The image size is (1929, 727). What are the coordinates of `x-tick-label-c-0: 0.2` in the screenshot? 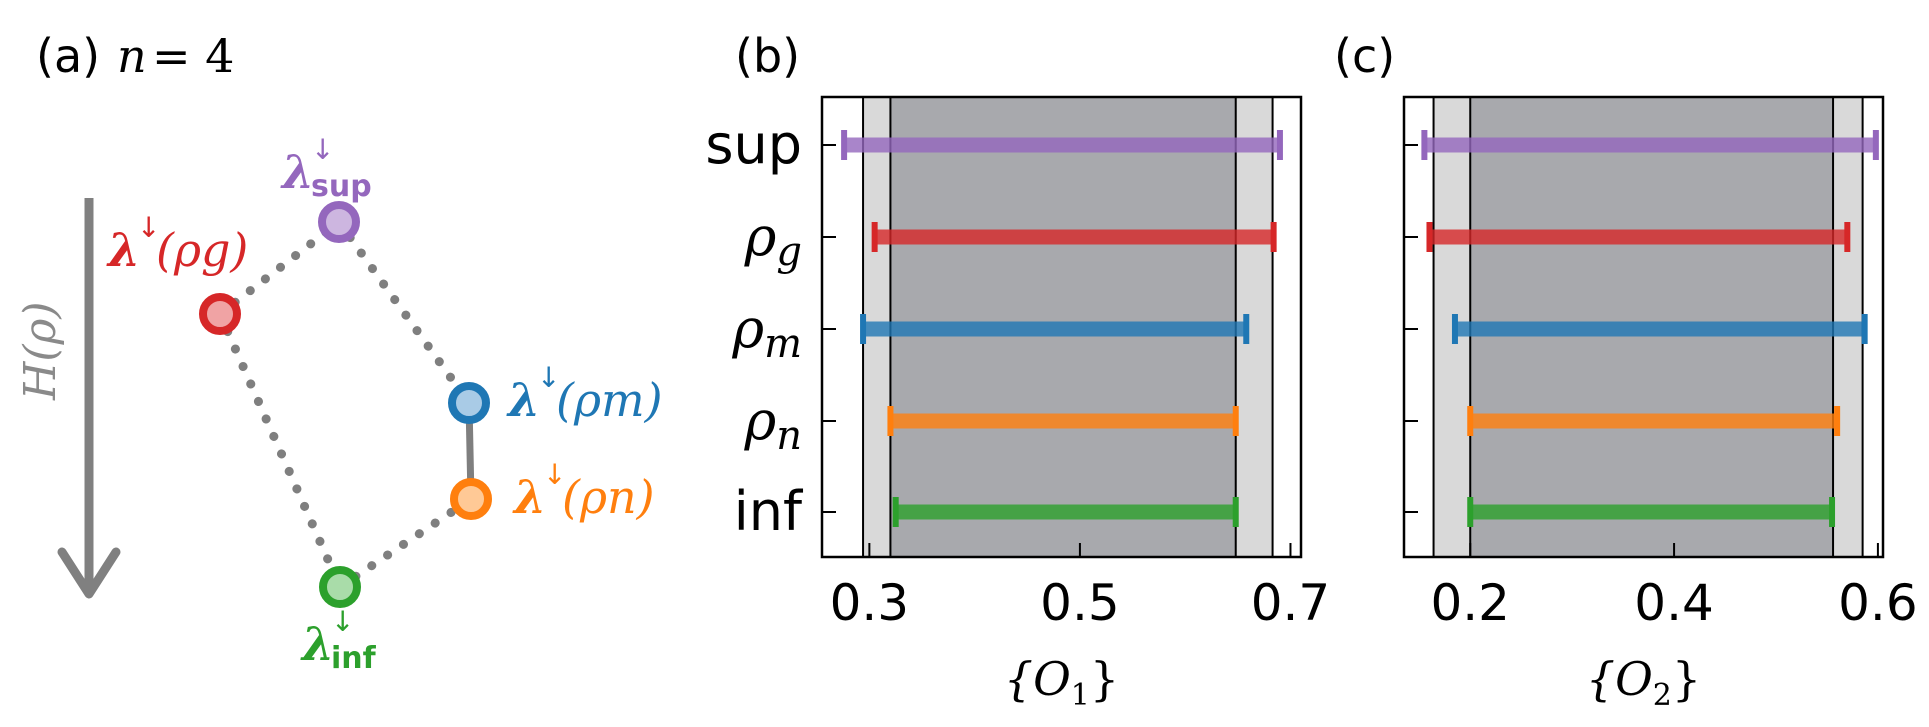 It's located at (1470, 603).